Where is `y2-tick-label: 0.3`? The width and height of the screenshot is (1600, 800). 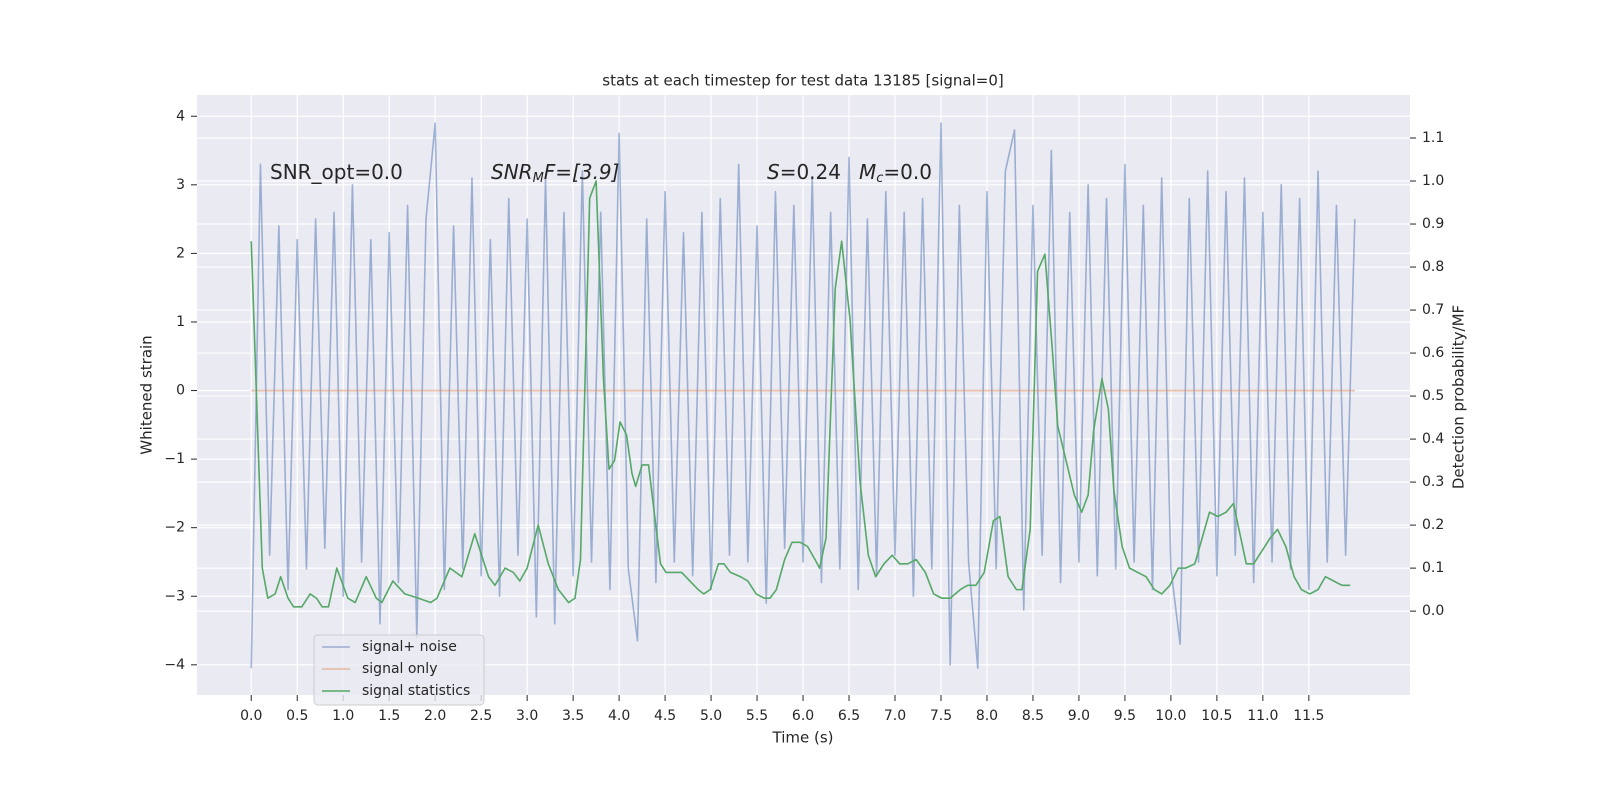
y2-tick-label: 0.3 is located at coordinates (1433, 482).